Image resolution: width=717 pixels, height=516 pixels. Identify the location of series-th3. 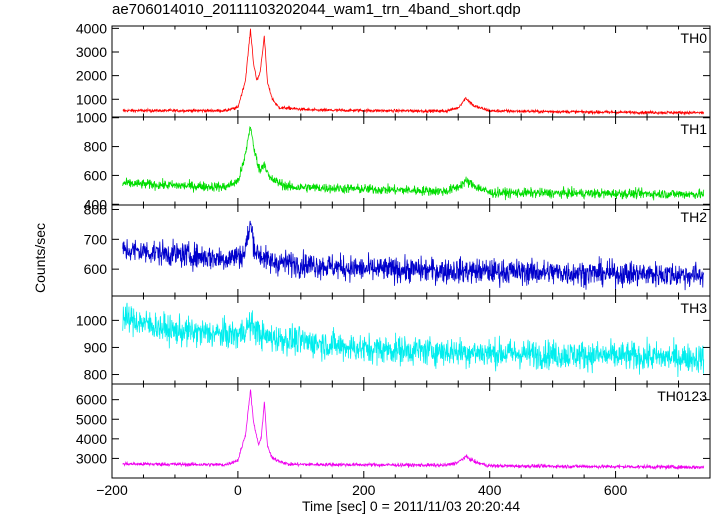
(413, 340).